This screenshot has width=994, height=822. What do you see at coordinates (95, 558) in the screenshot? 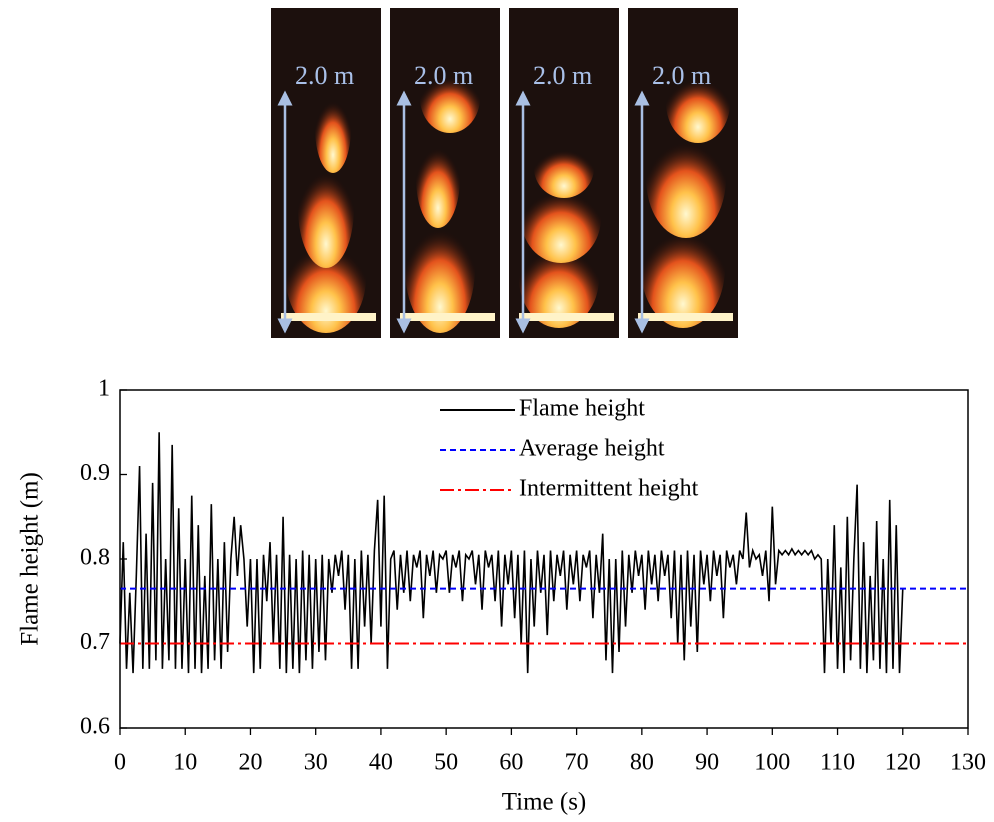
I see `y-tick-label: 0.8` at bounding box center [95, 558].